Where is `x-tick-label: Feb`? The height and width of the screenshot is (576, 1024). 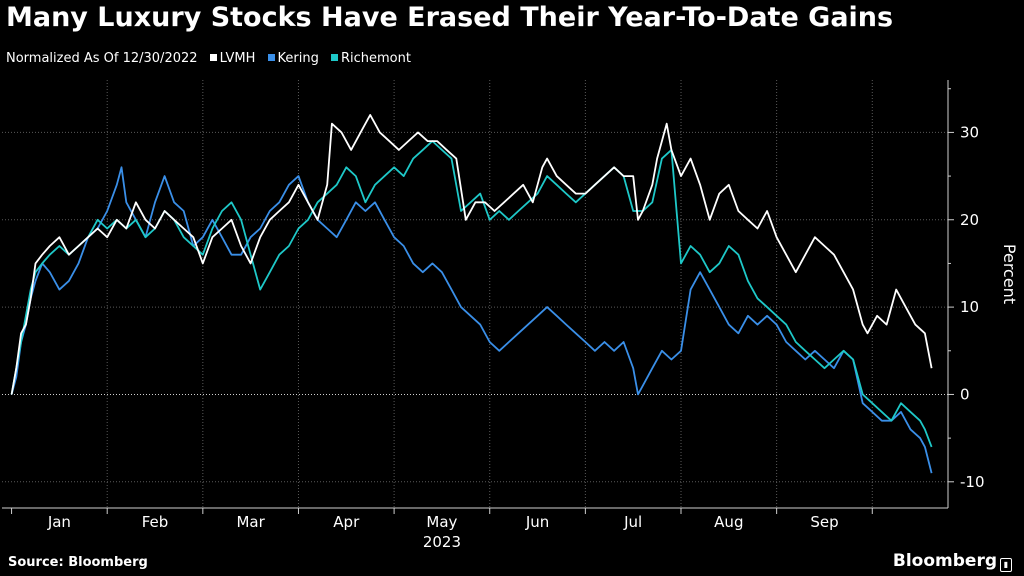 x-tick-label: Feb is located at coordinates (155, 522).